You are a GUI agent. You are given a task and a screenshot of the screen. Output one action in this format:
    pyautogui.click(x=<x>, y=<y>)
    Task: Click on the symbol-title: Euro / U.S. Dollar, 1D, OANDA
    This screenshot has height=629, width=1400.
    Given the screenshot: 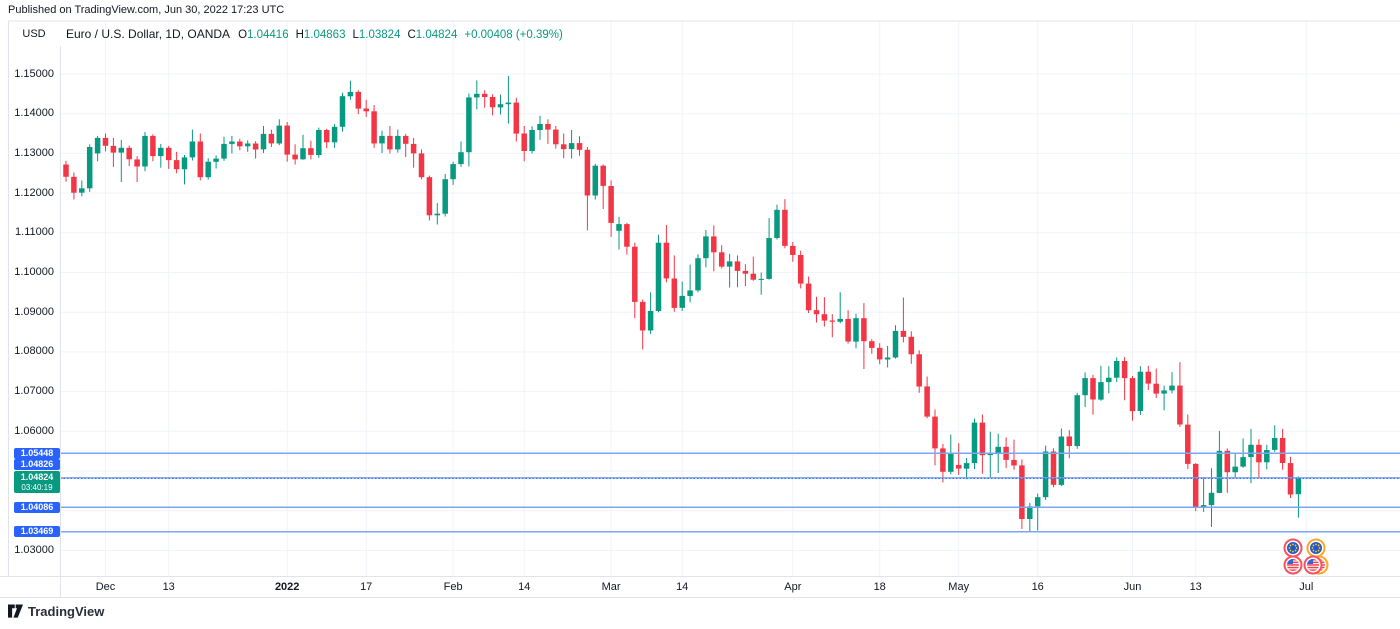 What is the action you would take?
    pyautogui.click(x=148, y=34)
    